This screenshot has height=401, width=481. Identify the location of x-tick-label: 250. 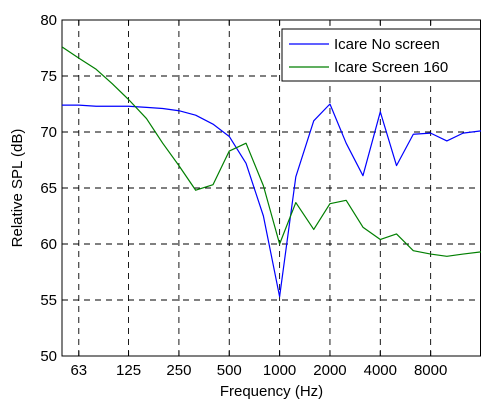
(178, 370).